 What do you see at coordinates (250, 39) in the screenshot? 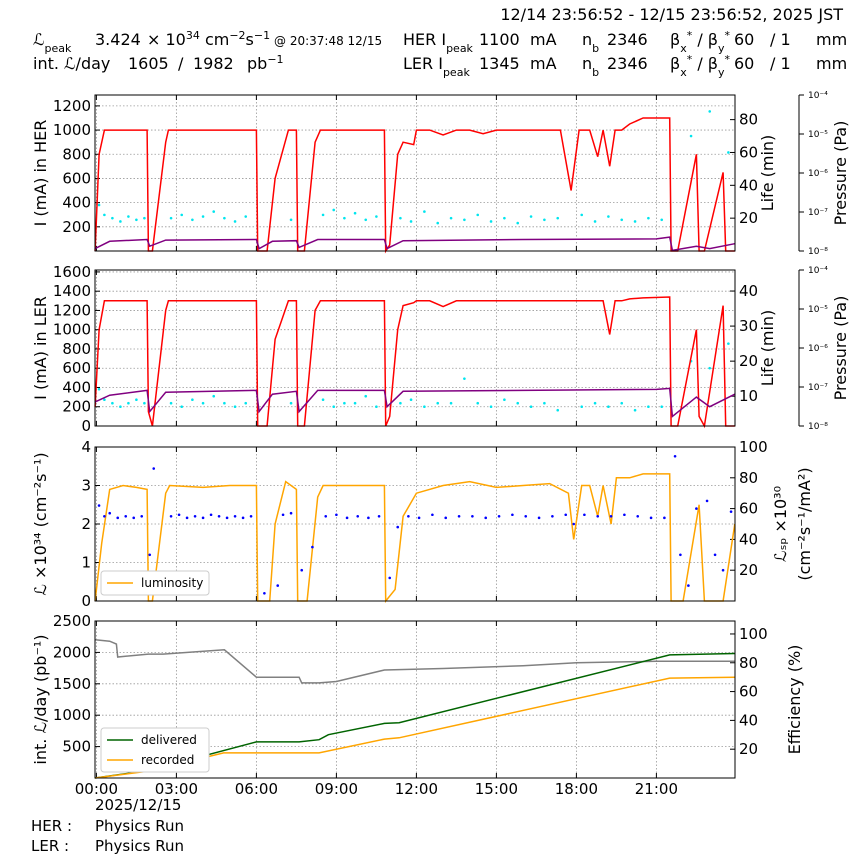
I see `header-seg: s` at bounding box center [250, 39].